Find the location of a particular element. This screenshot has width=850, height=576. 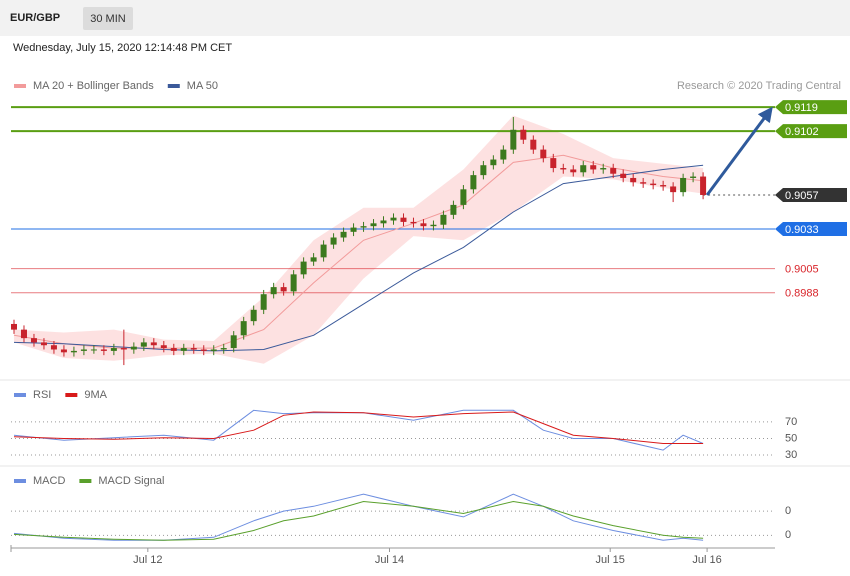

interval-badge is located at coordinates (108, 18).